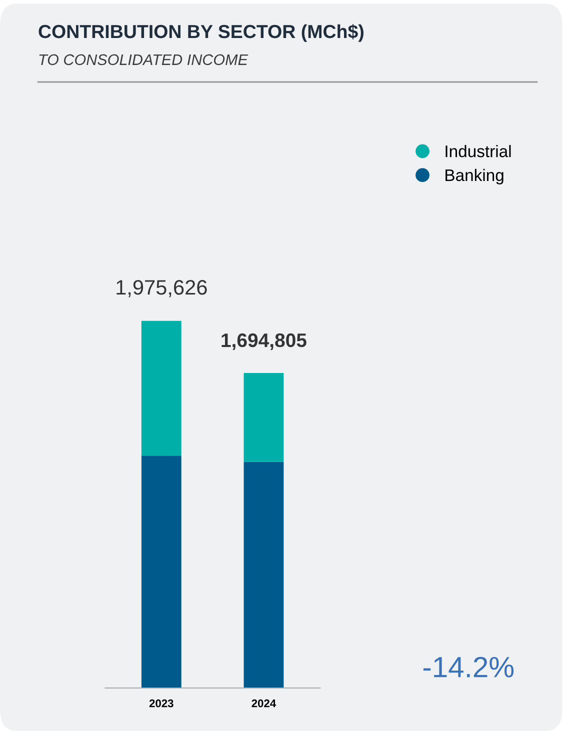 This screenshot has width=571, height=731. I want to click on chart-title: CONTRIBUTION BY SECTOR (MCh$), so click(201, 33).